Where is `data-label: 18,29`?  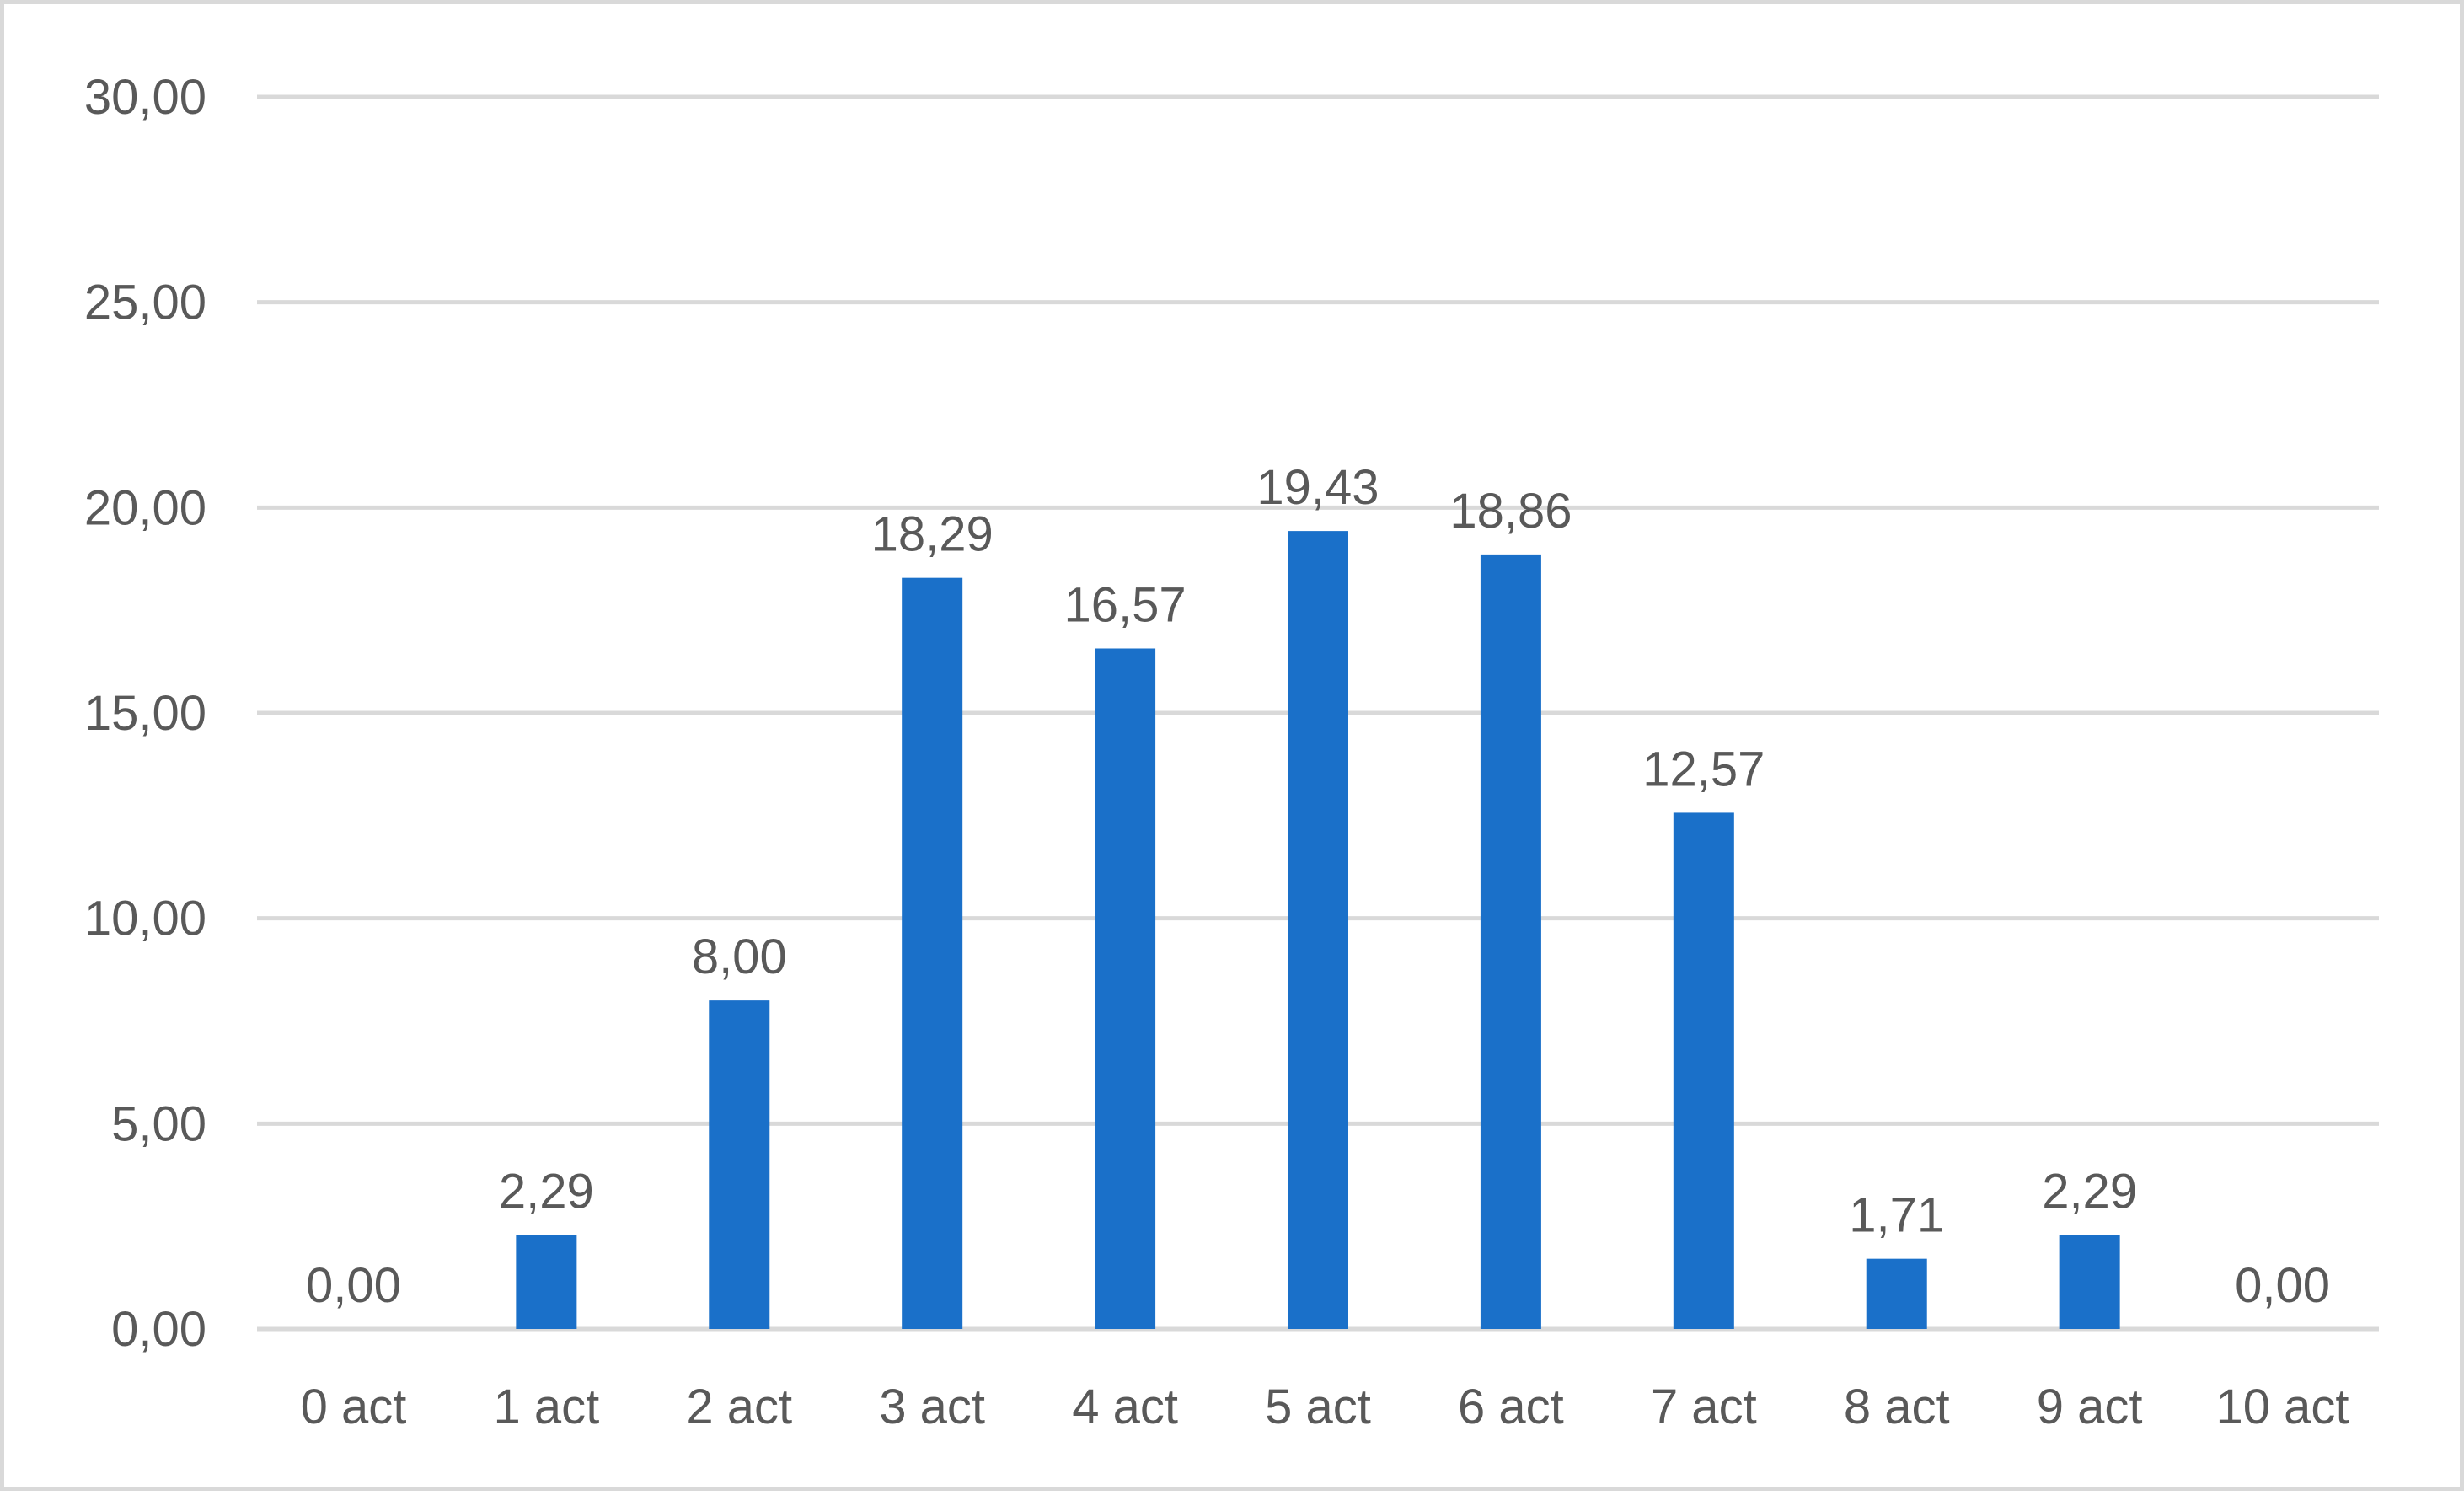
data-label: 18,29 is located at coordinates (932, 534).